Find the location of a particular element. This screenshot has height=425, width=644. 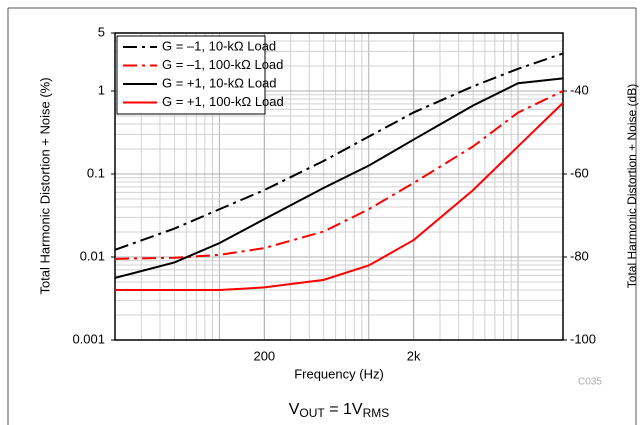

legend-label: G = +1, 10-kΩ Load is located at coordinates (219, 82).